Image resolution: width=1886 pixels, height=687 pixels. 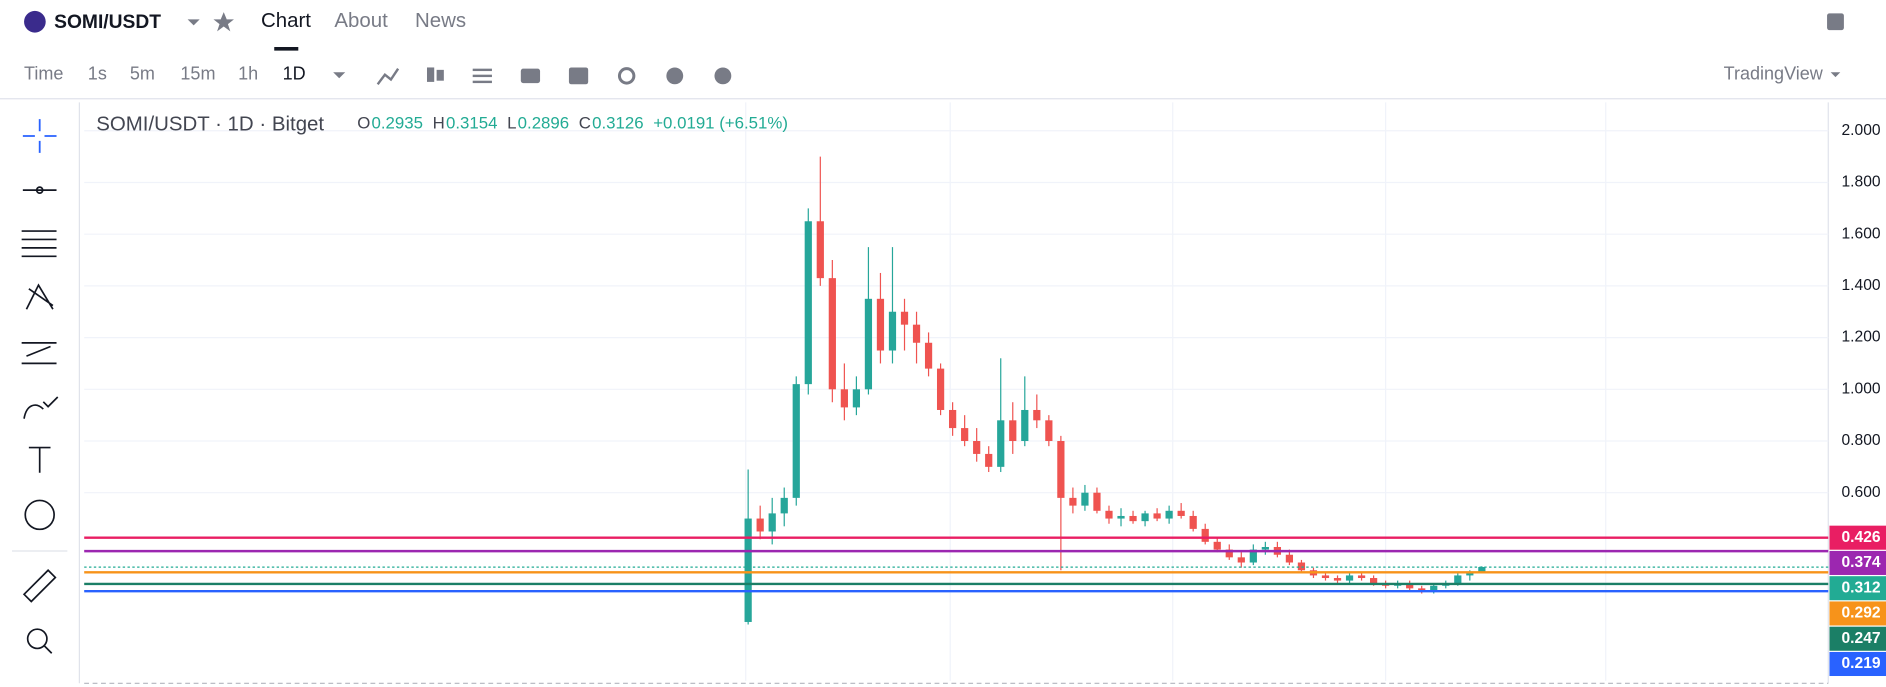 What do you see at coordinates (397, 122) in the screenshot?
I see `legend-value: 0.2935` at bounding box center [397, 122].